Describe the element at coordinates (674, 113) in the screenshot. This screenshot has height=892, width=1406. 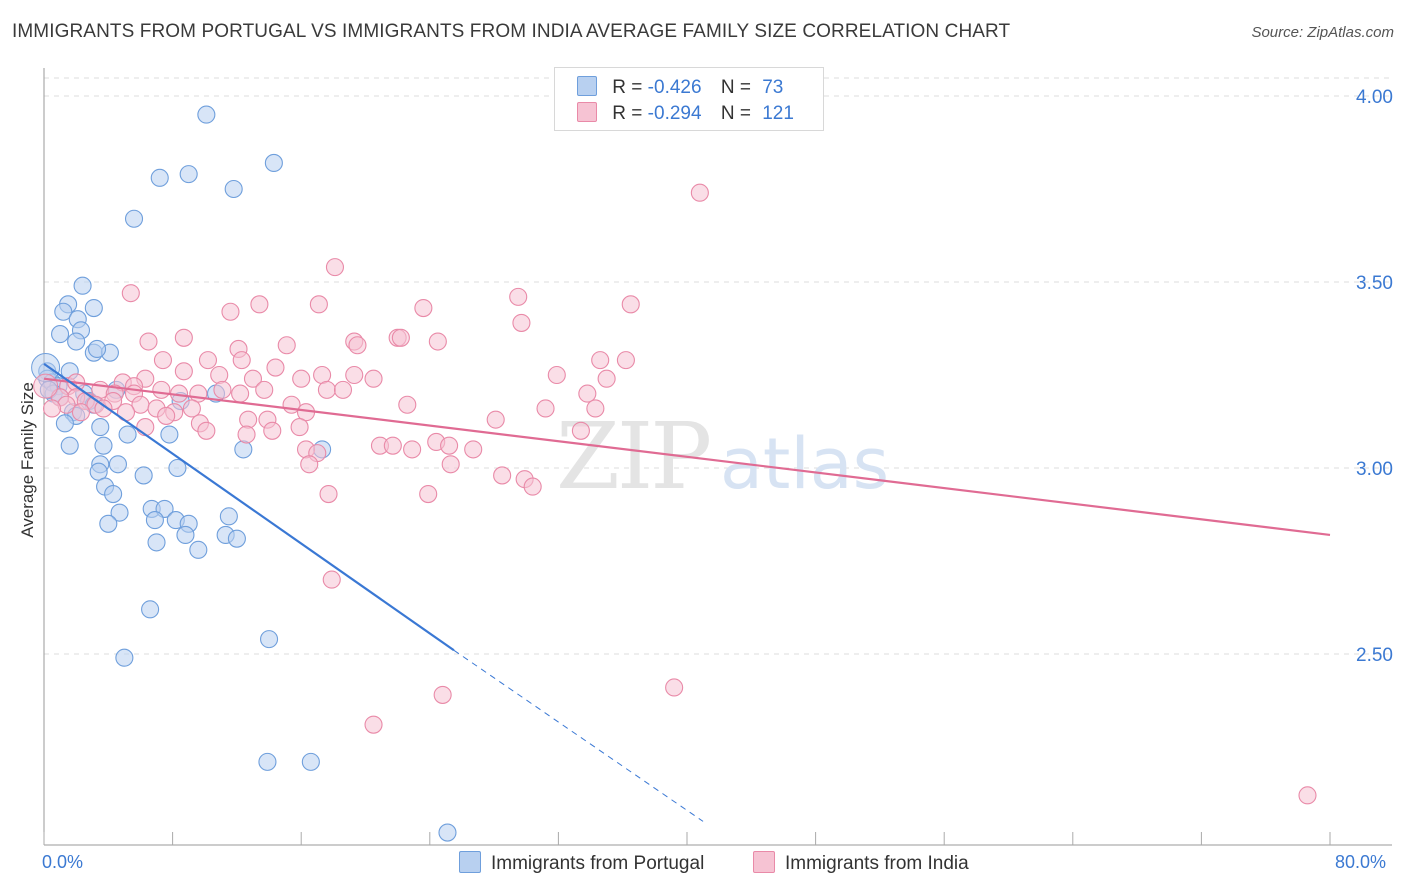
I see `legend-r-value: -0.294` at that location.